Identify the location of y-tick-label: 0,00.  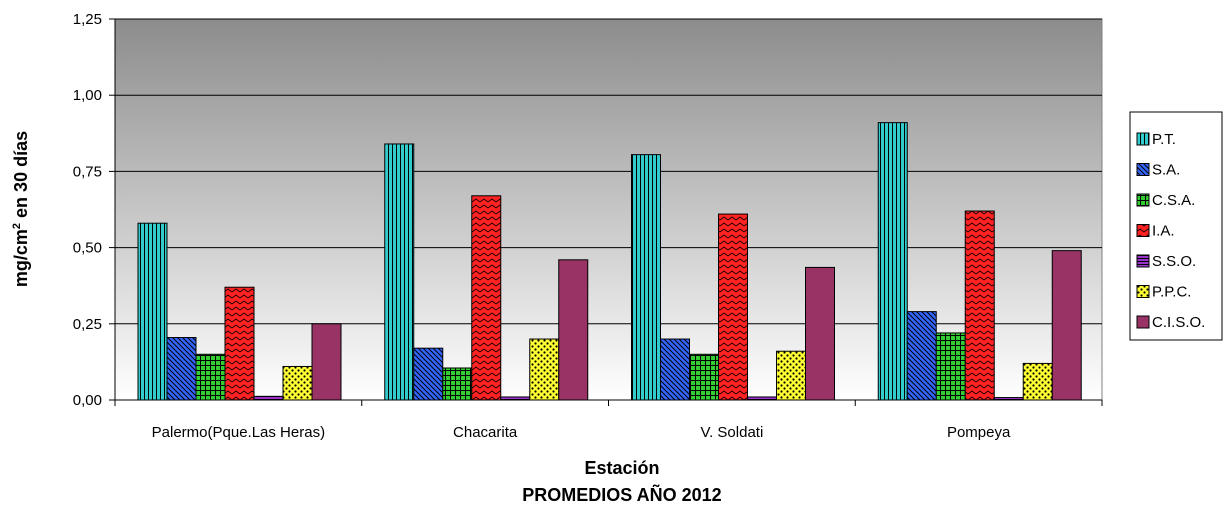
(87, 400).